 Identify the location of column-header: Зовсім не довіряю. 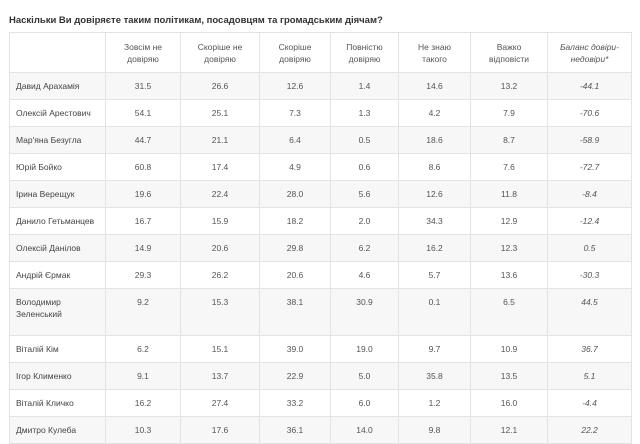
(143, 52).